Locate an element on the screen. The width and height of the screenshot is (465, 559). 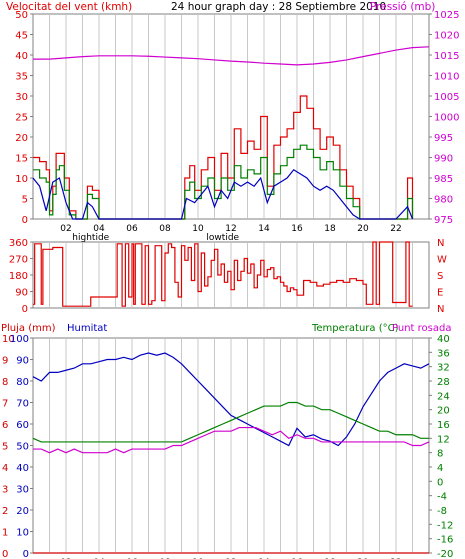
wind-y-tick-label: 50 is located at coordinates (21, 15).